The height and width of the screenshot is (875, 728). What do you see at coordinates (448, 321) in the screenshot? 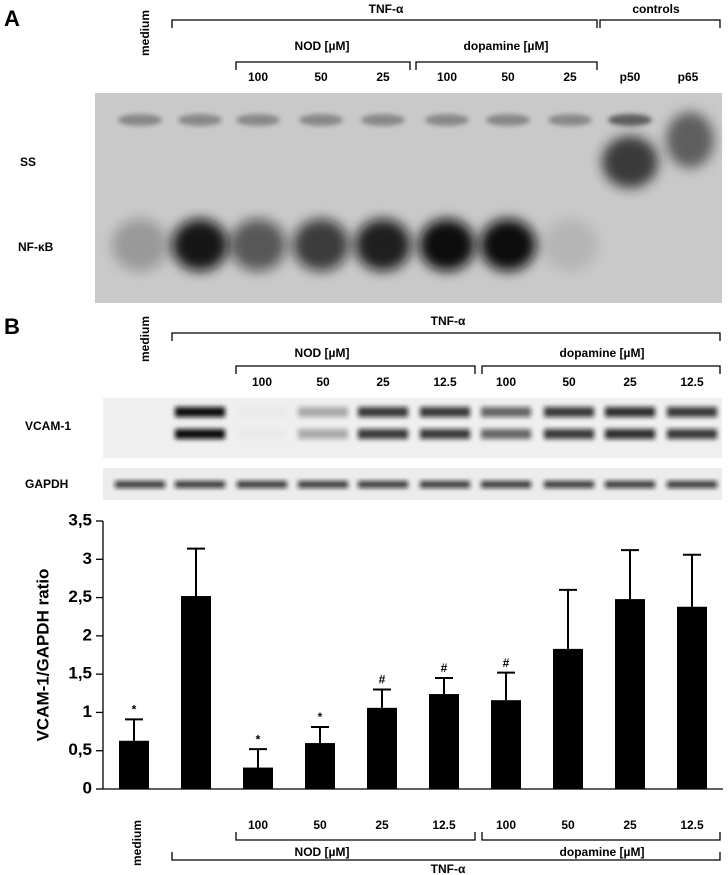
I see `group-label: TNF-α` at bounding box center [448, 321].